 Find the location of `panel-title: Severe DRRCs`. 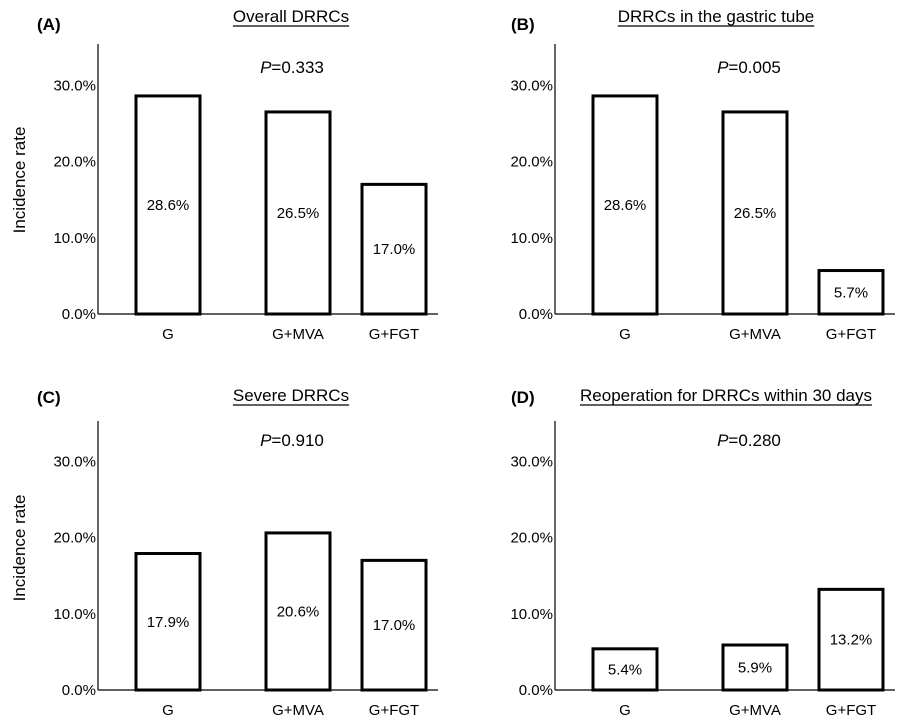

panel-title: Severe DRRCs is located at coordinates (291, 395).